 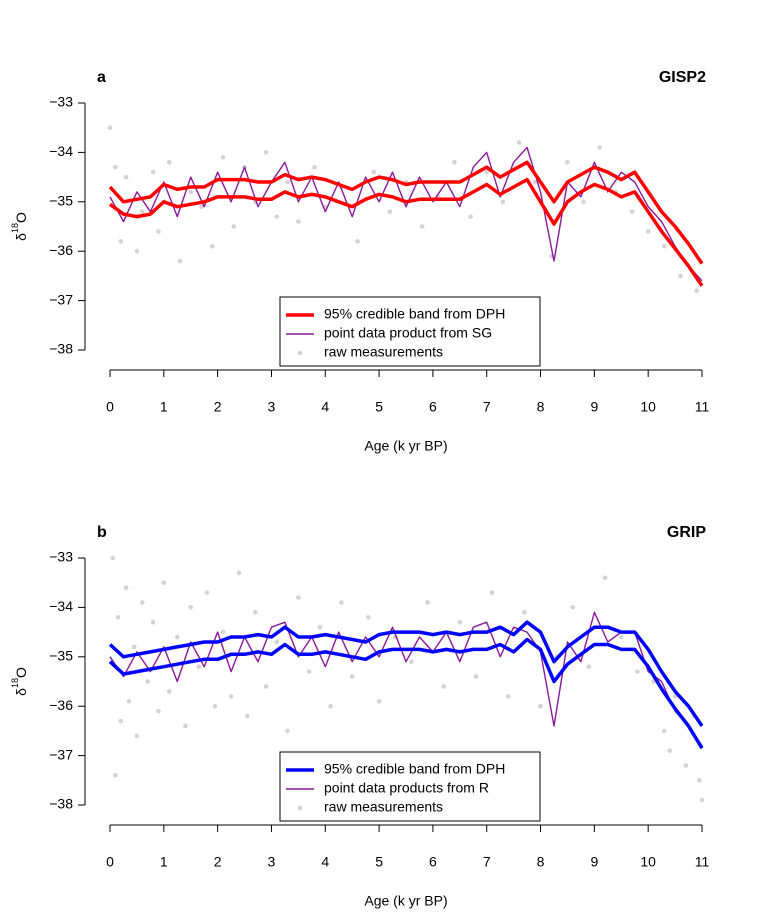 What do you see at coordinates (21, 237) in the screenshot?
I see `y-axis-label-part: δ` at bounding box center [21, 237].